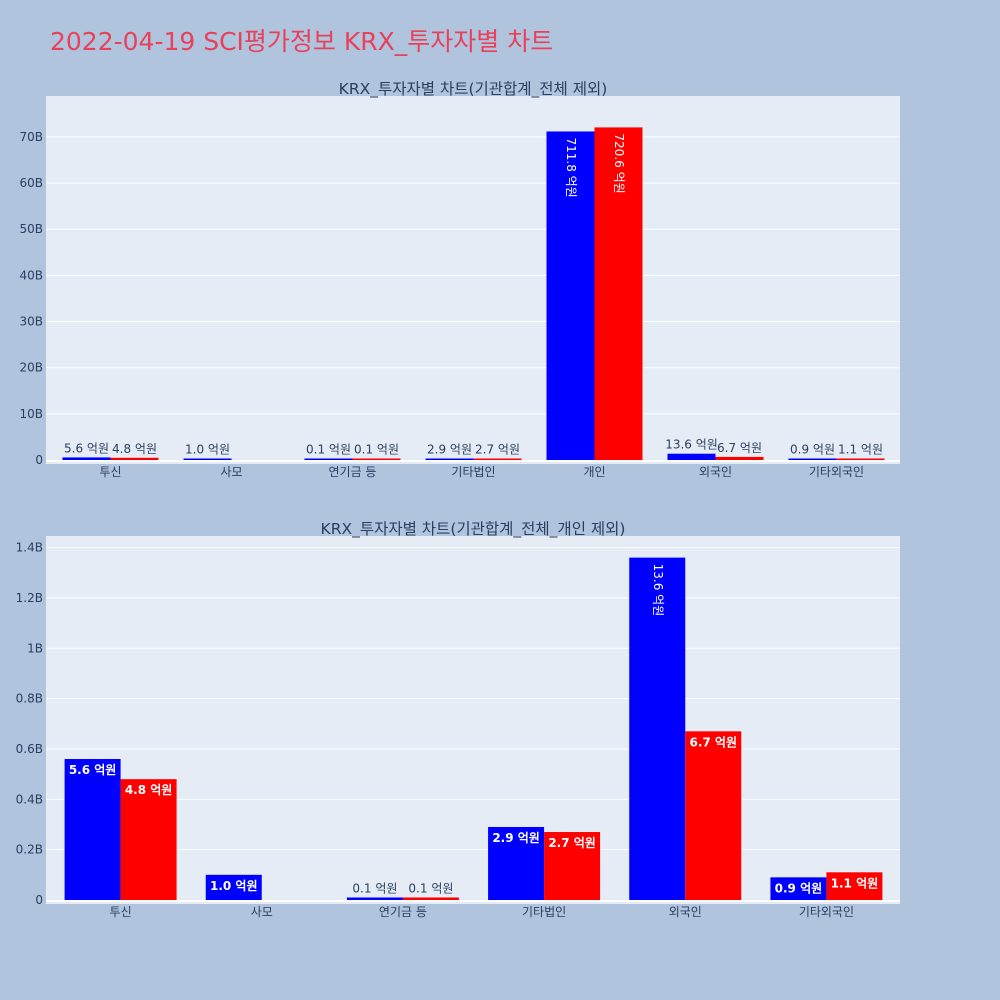 Image resolution: width=1000 pixels, height=1000 pixels. I want to click on y-tick-label: 1.2B, so click(29, 598).